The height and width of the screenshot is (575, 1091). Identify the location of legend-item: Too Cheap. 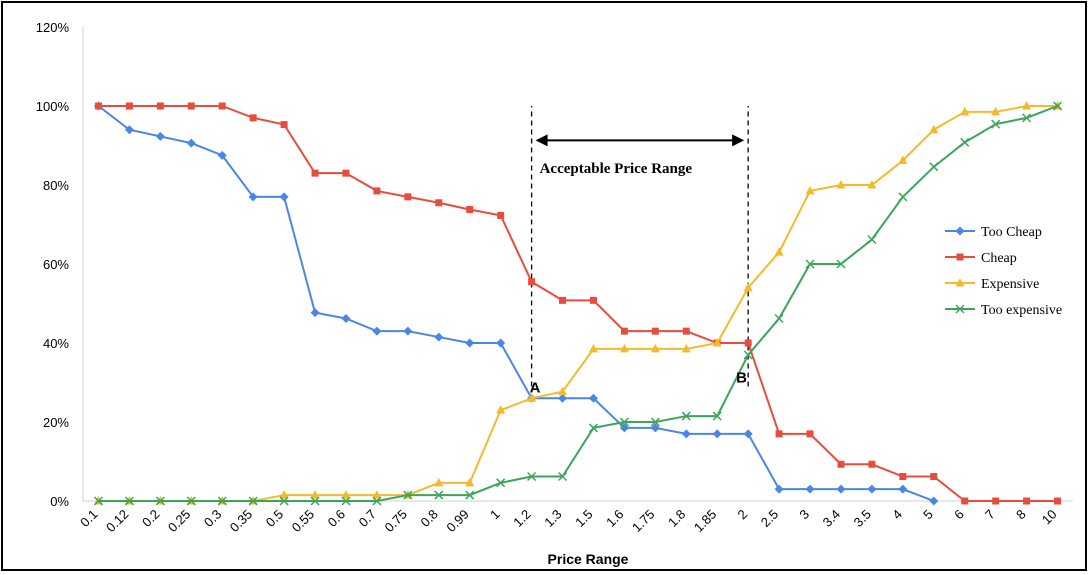
(993, 232).